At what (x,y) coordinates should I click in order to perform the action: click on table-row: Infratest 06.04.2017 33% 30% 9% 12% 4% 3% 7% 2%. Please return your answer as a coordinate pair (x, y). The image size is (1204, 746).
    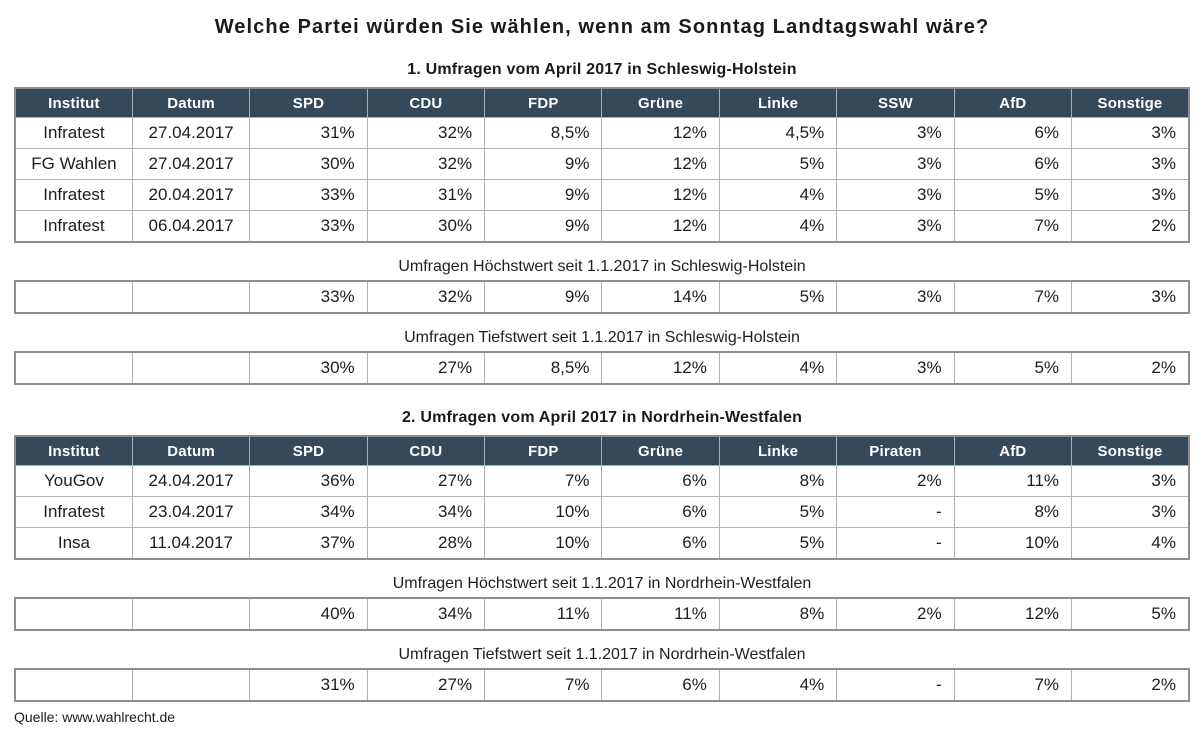
    Looking at the image, I should click on (602, 226).